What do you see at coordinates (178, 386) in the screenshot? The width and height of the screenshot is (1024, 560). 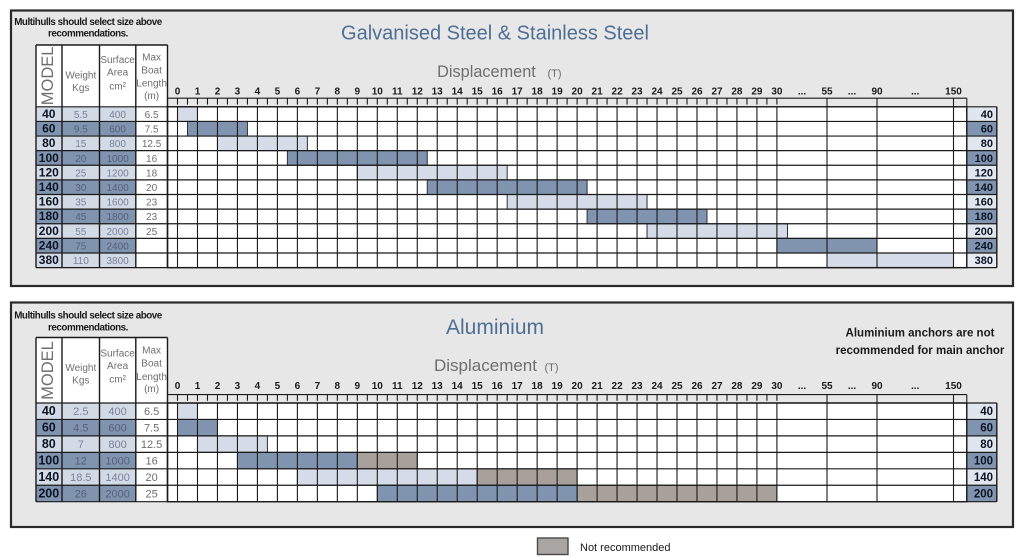 I see `svg-text: 0` at bounding box center [178, 386].